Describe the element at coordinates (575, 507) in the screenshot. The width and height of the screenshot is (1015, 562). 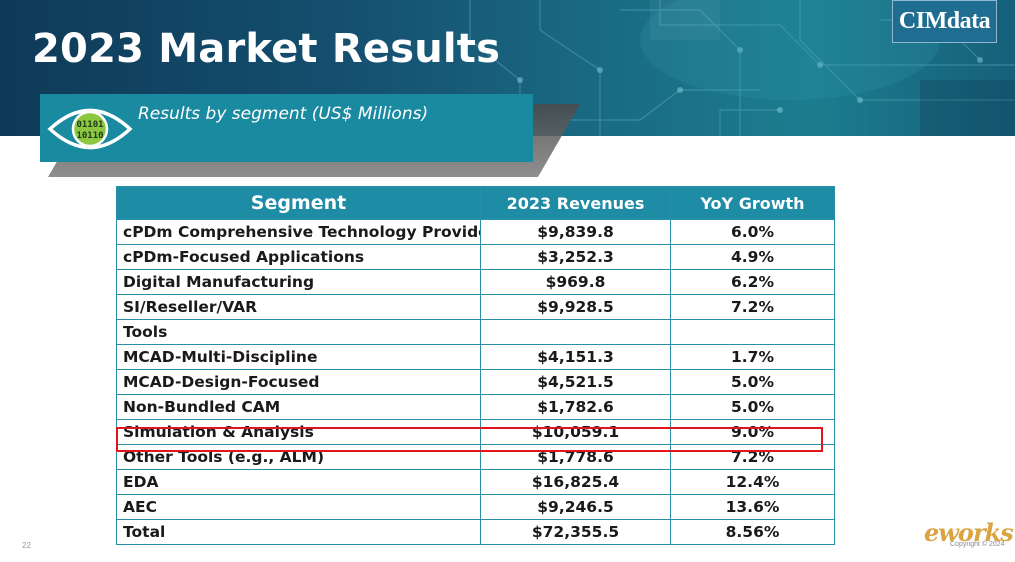
I see `revenue-cell: $9,246.5` at that location.